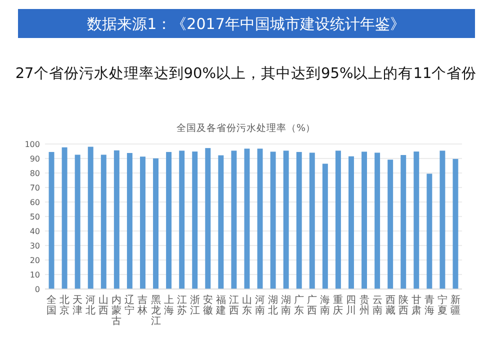 The width and height of the screenshot is (492, 337). I want to click on x-tick-label: 吉林, so click(142, 305).